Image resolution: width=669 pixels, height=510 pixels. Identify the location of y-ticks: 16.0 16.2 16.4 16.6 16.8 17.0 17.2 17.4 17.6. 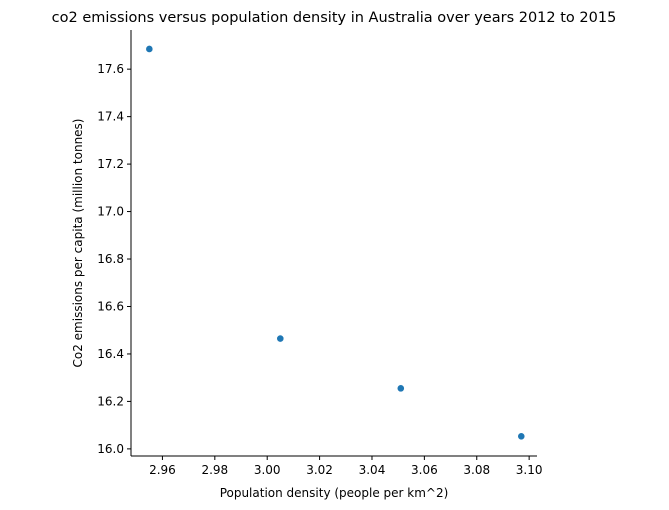
(114, 259).